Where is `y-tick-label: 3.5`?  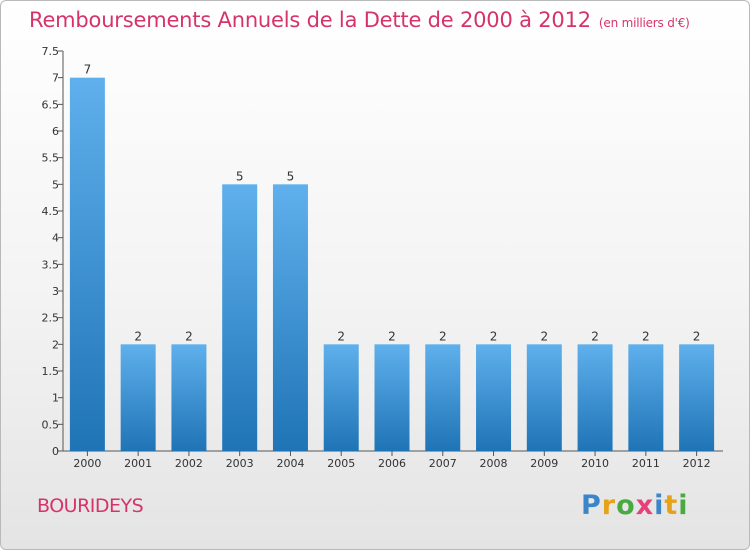
y-tick-label: 3.5 is located at coordinates (51, 264).